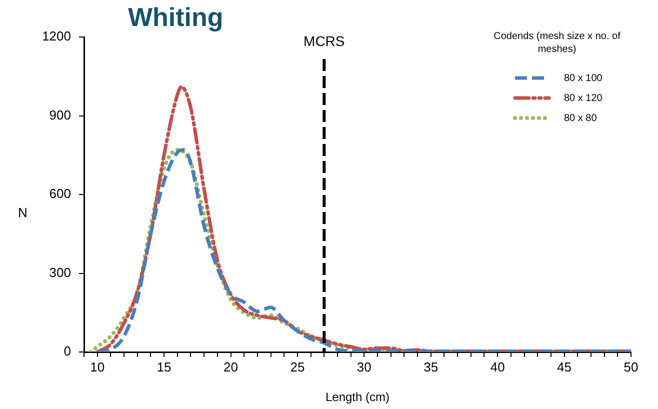 This screenshot has height=409, width=658. What do you see at coordinates (564, 366) in the screenshot?
I see `x-tick-label: 45` at bounding box center [564, 366].